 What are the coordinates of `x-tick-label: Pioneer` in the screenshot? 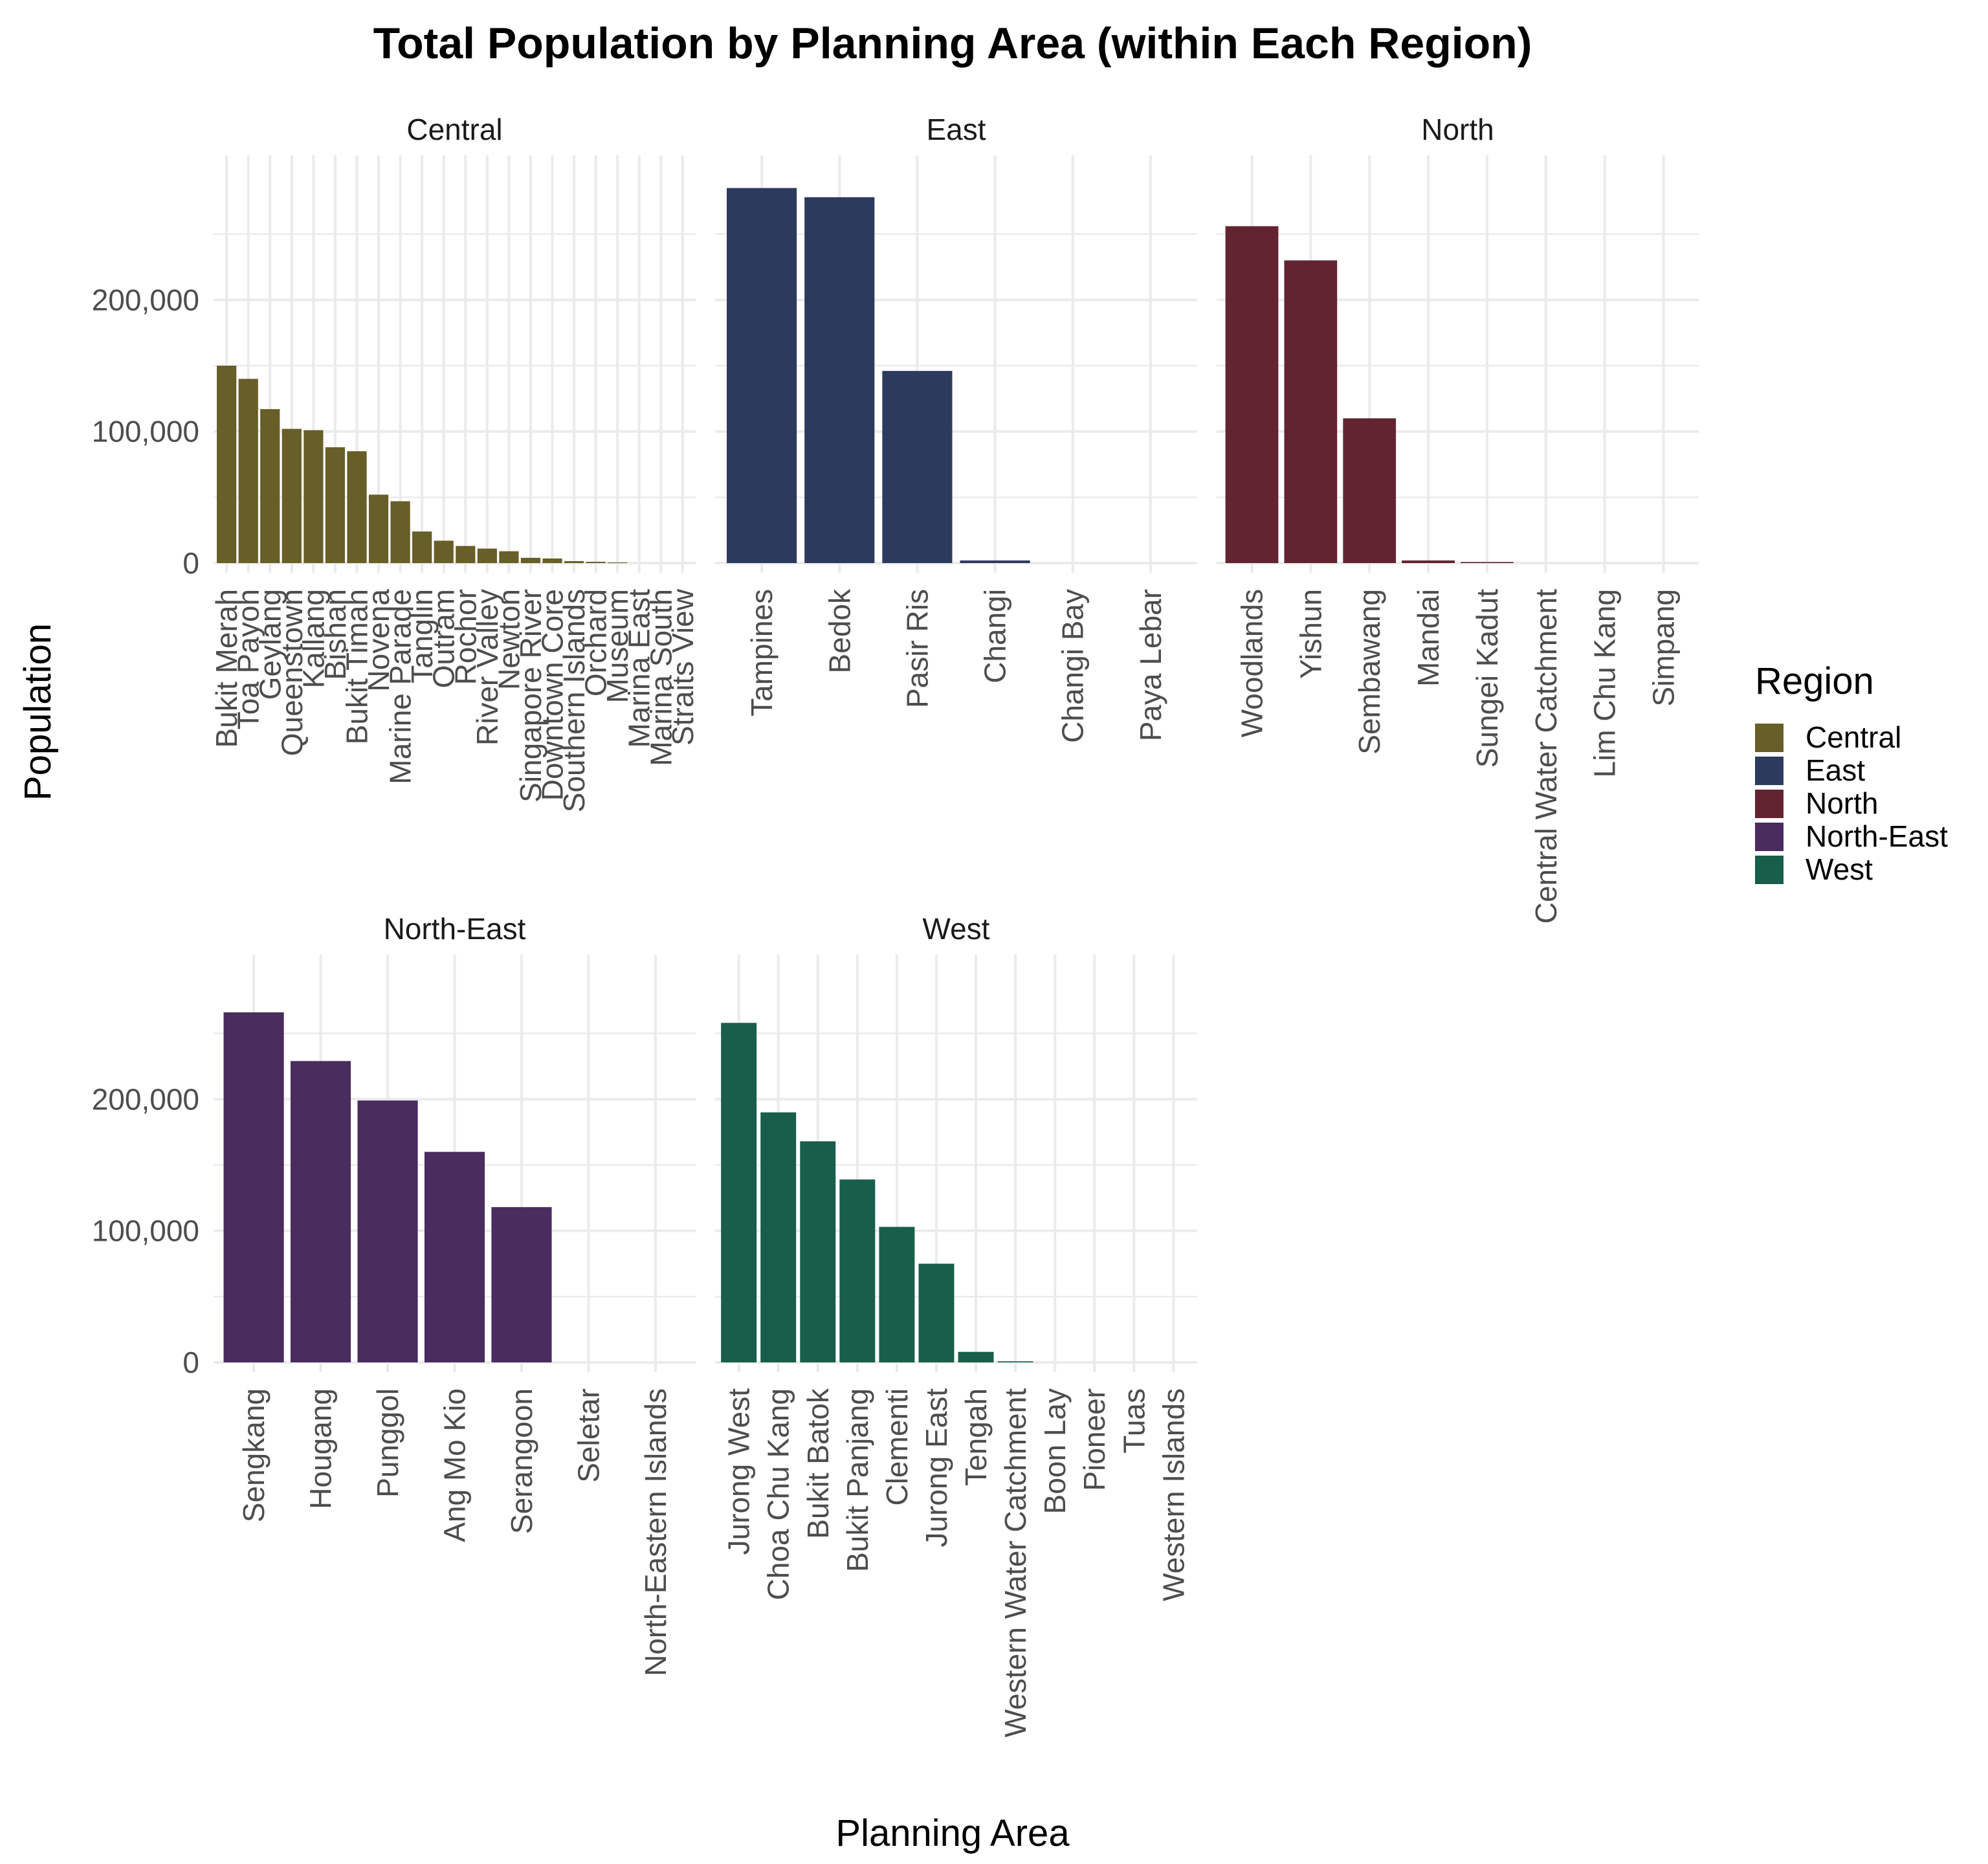 It's located at (1094, 1439).